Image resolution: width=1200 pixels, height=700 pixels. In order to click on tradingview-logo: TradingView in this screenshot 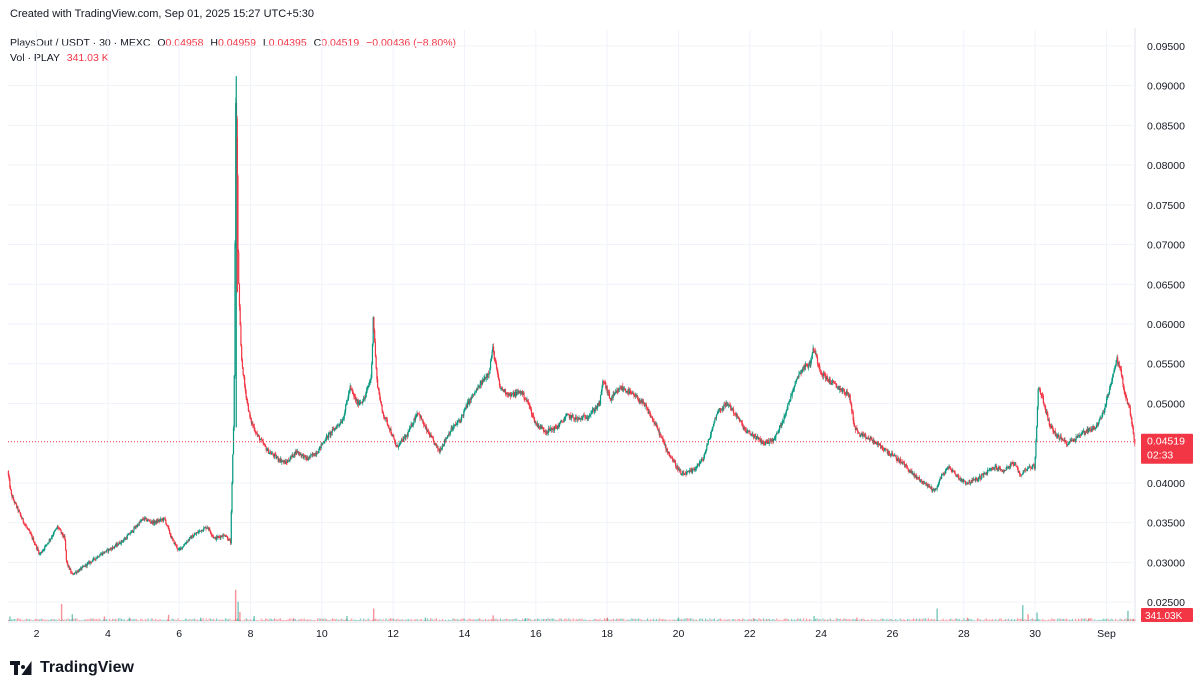, I will do `click(72, 668)`.